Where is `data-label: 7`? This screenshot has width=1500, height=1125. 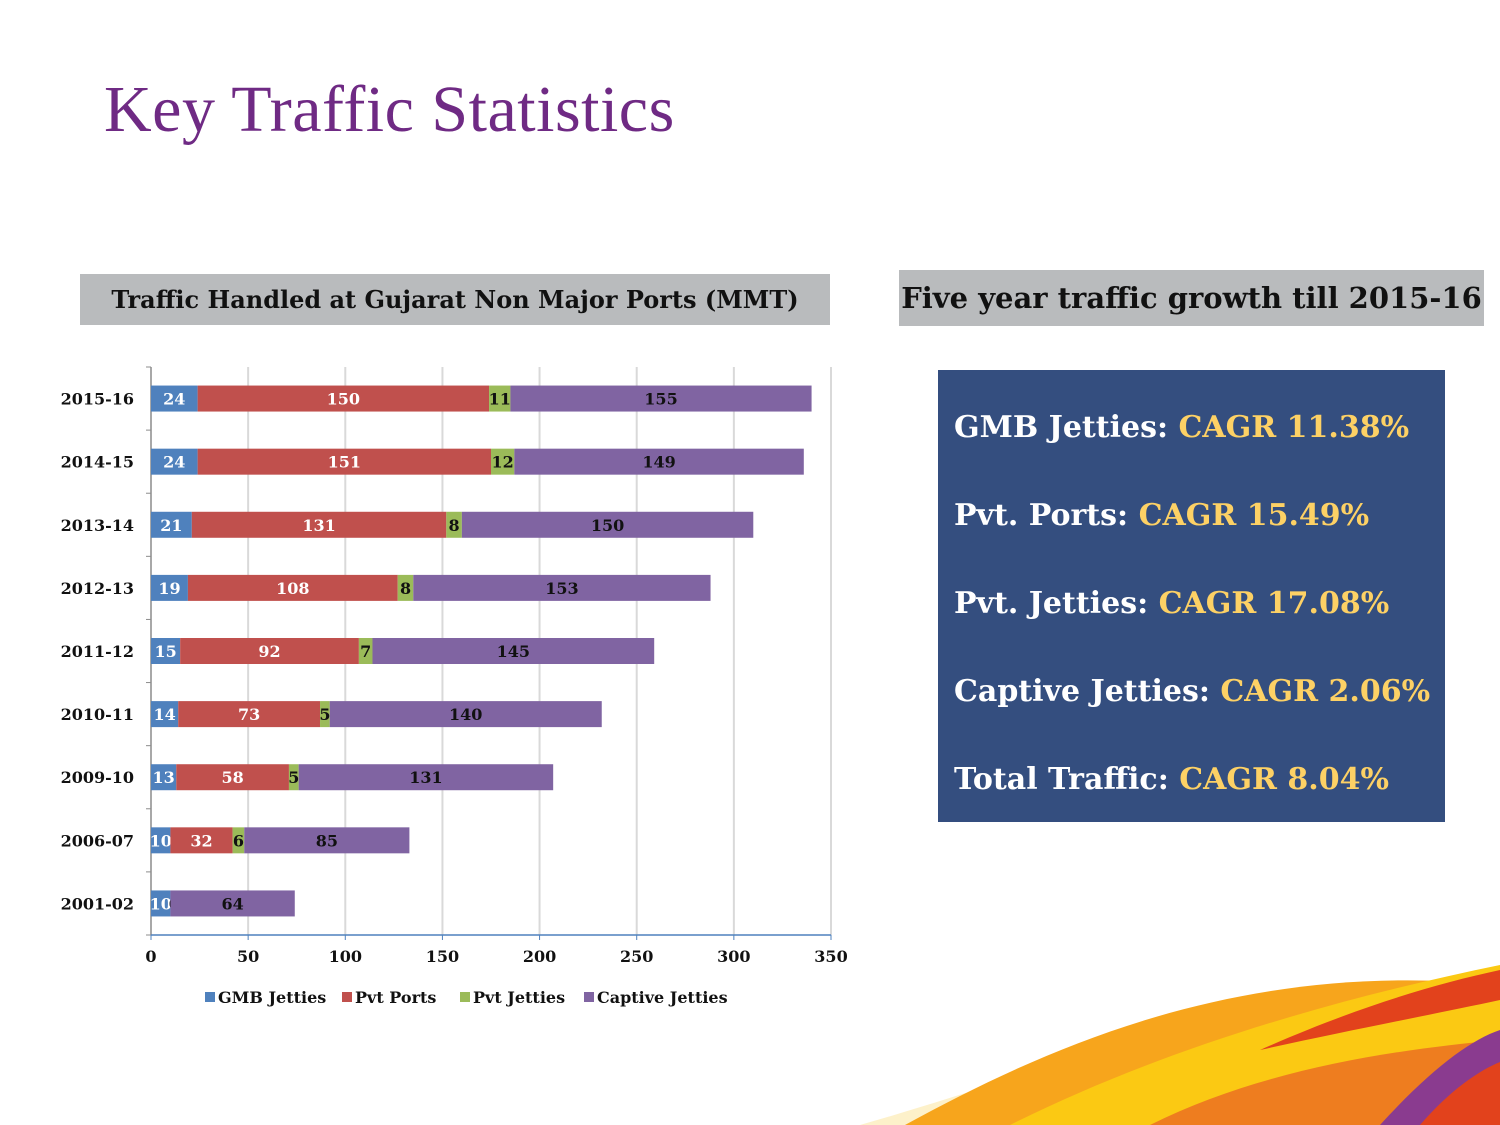
data-label: 7 is located at coordinates (365, 651).